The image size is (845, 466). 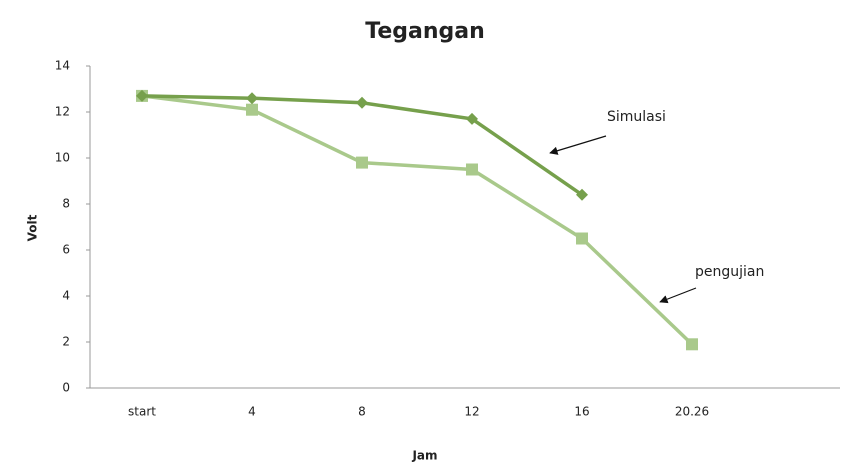 I want to click on chart-title: Tegangan, so click(x=425, y=31).